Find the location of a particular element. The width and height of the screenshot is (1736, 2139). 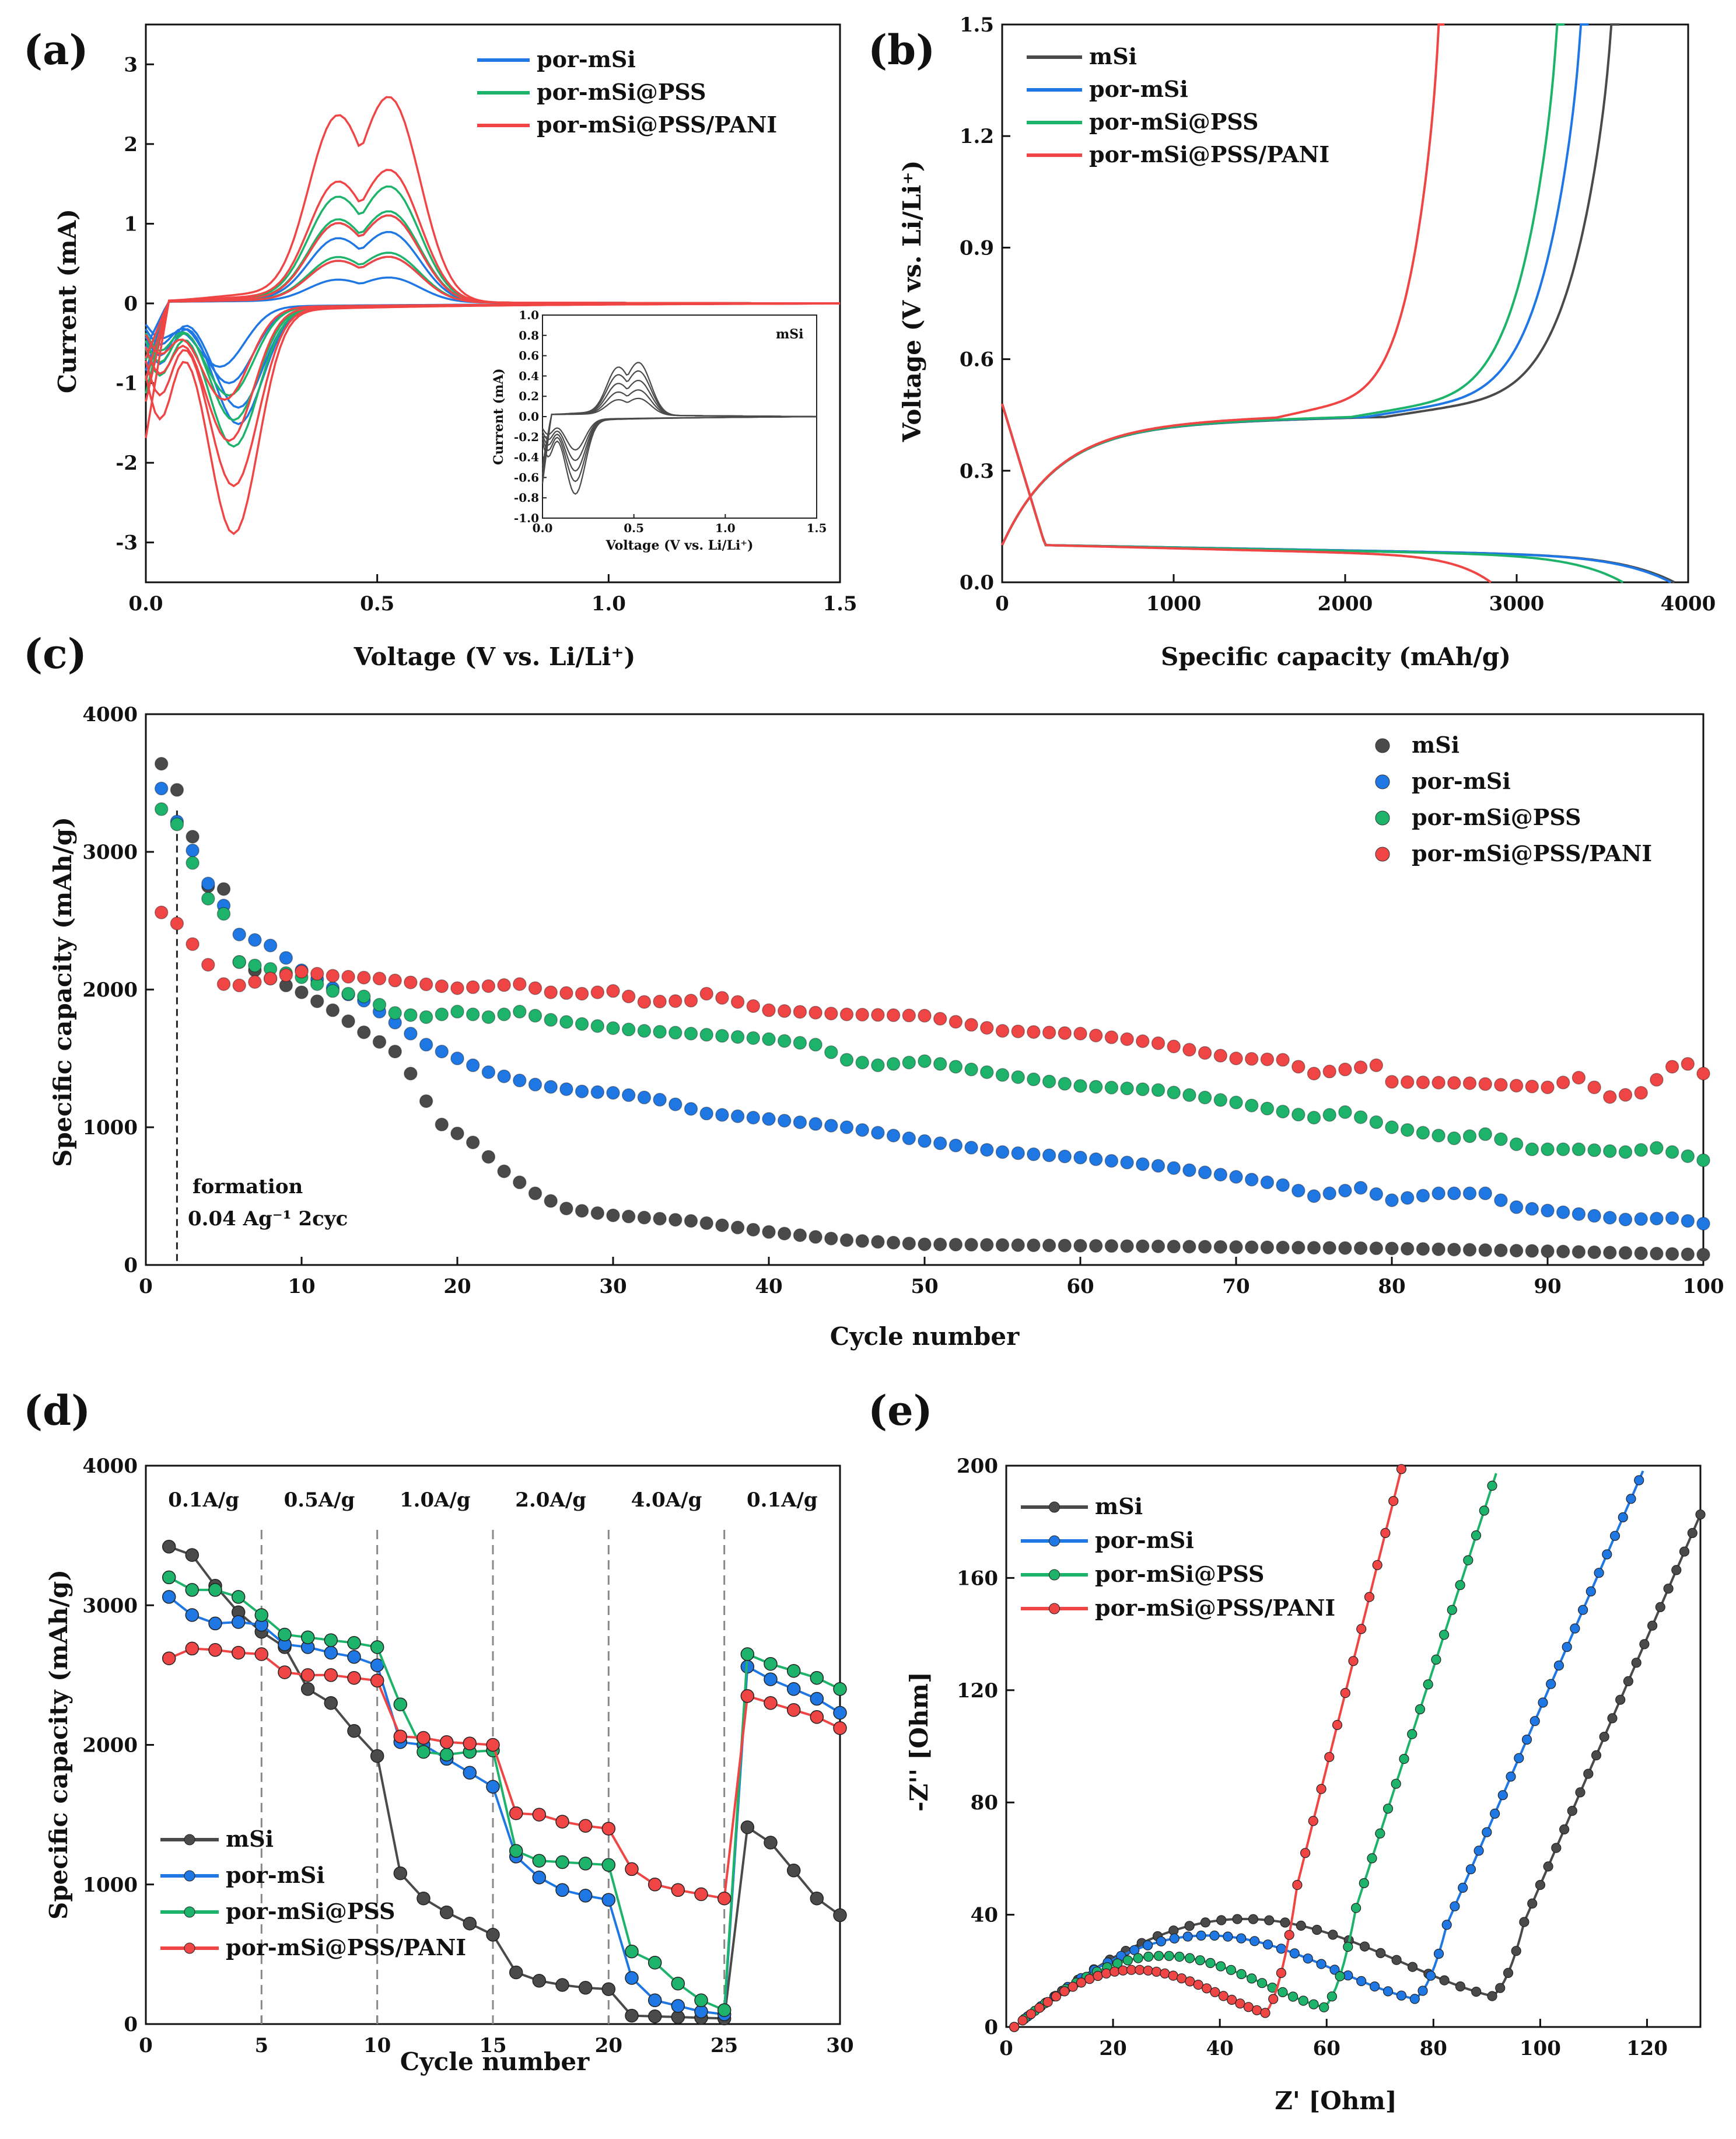

legend-marker is located at coordinates (189, 1840).